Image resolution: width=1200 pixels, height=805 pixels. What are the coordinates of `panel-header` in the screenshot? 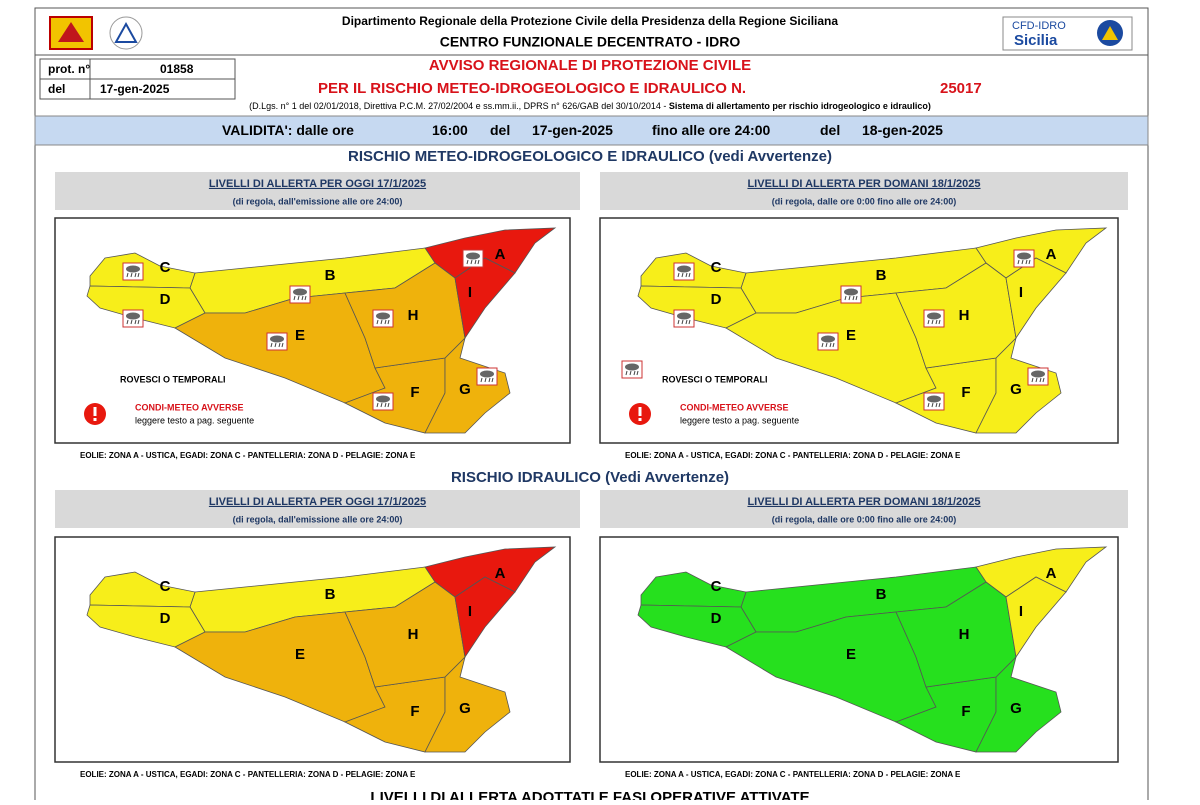 It's located at (864, 509).